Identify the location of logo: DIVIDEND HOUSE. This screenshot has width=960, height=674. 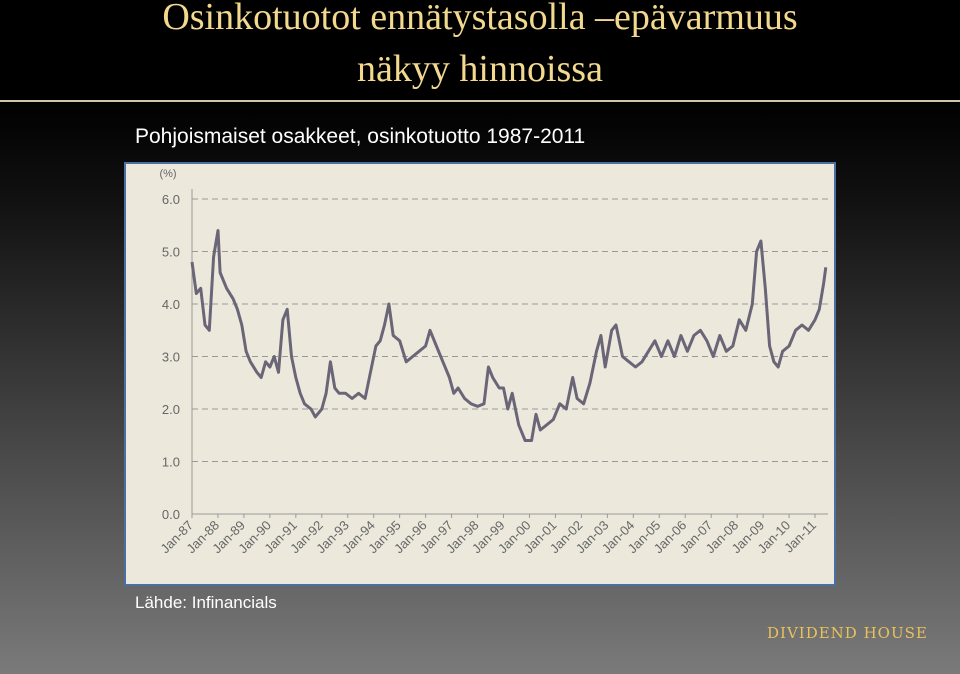
(847, 633).